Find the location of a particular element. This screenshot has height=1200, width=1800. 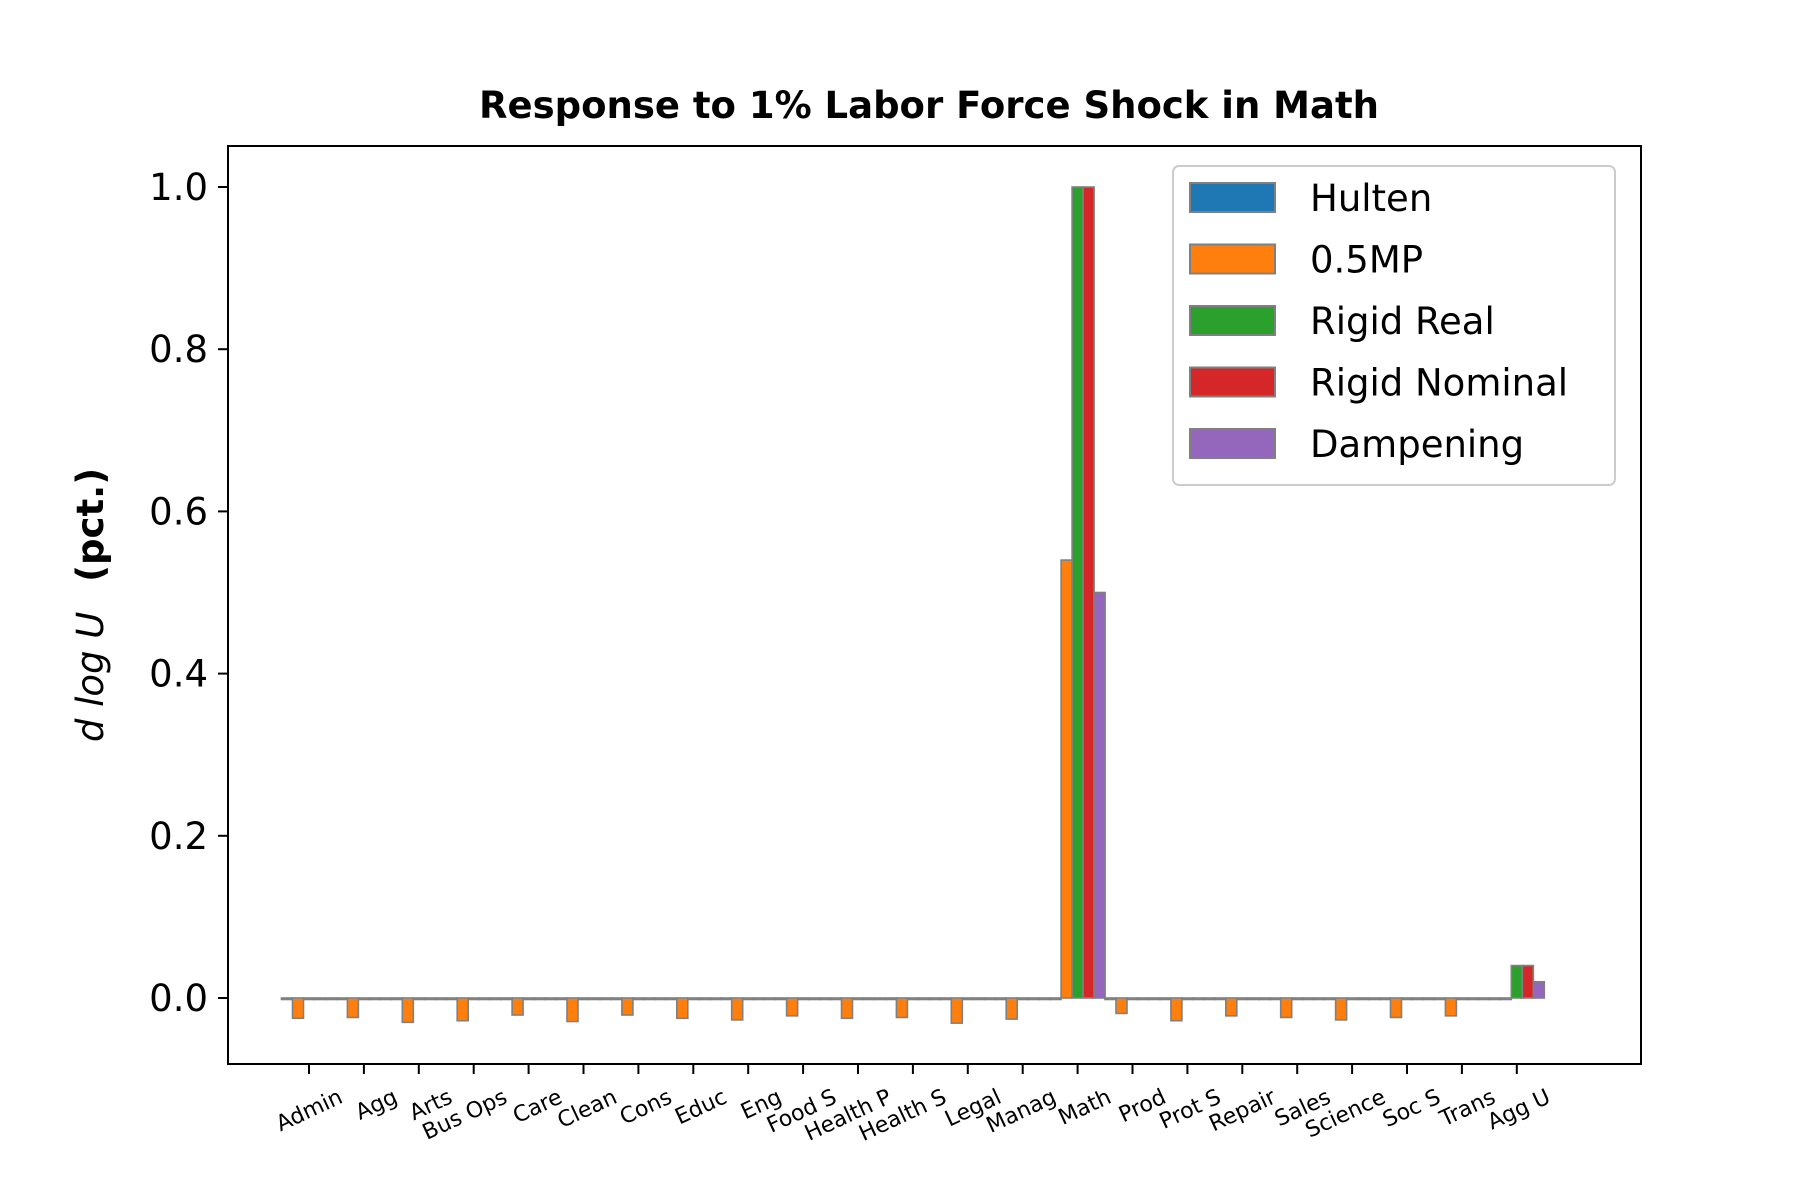

y-tick-label: 1.0 is located at coordinates (178, 187).